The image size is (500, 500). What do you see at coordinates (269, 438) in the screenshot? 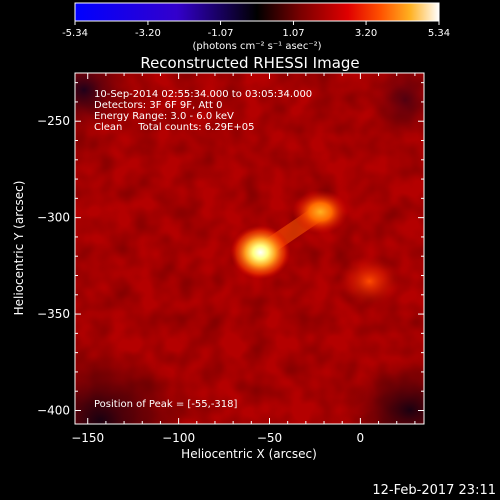
I see `x-tick-label: −50` at bounding box center [269, 438].